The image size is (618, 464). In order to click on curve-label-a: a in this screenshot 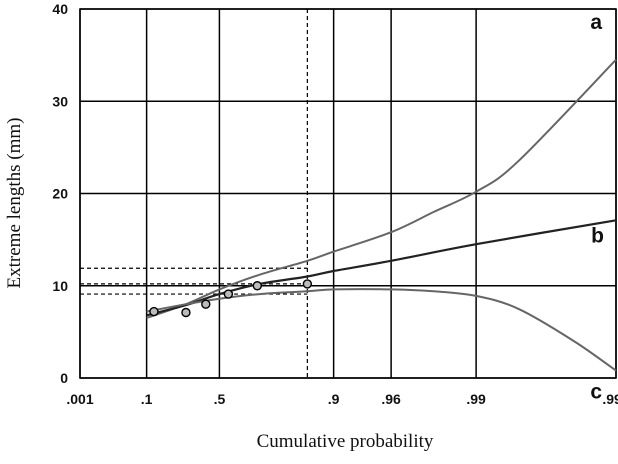, I will do `click(596, 22)`.